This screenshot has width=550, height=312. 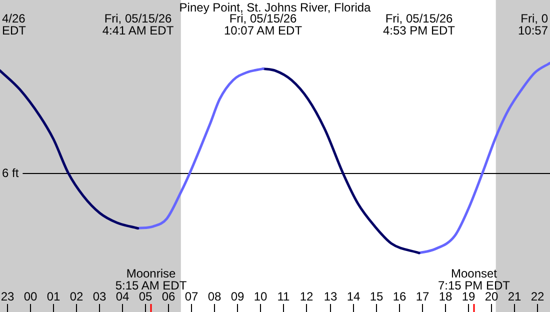 I want to click on x-tick-label: 16, so click(x=399, y=296).